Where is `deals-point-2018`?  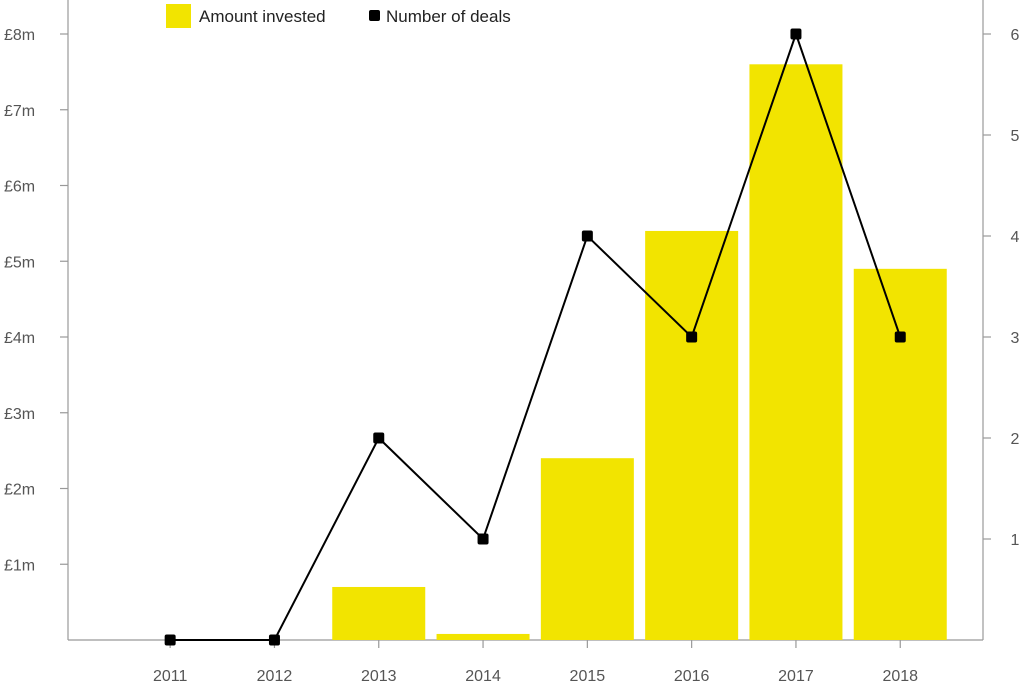
deals-point-2018 is located at coordinates (900, 337).